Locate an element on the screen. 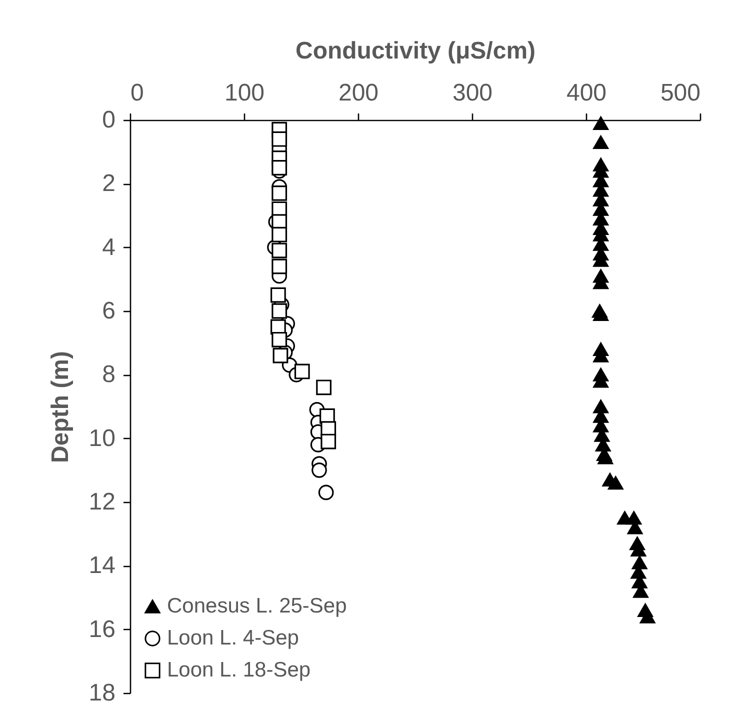 The height and width of the screenshot is (719, 732). legend-label: Conesus L. 25-Sep is located at coordinates (257, 606).